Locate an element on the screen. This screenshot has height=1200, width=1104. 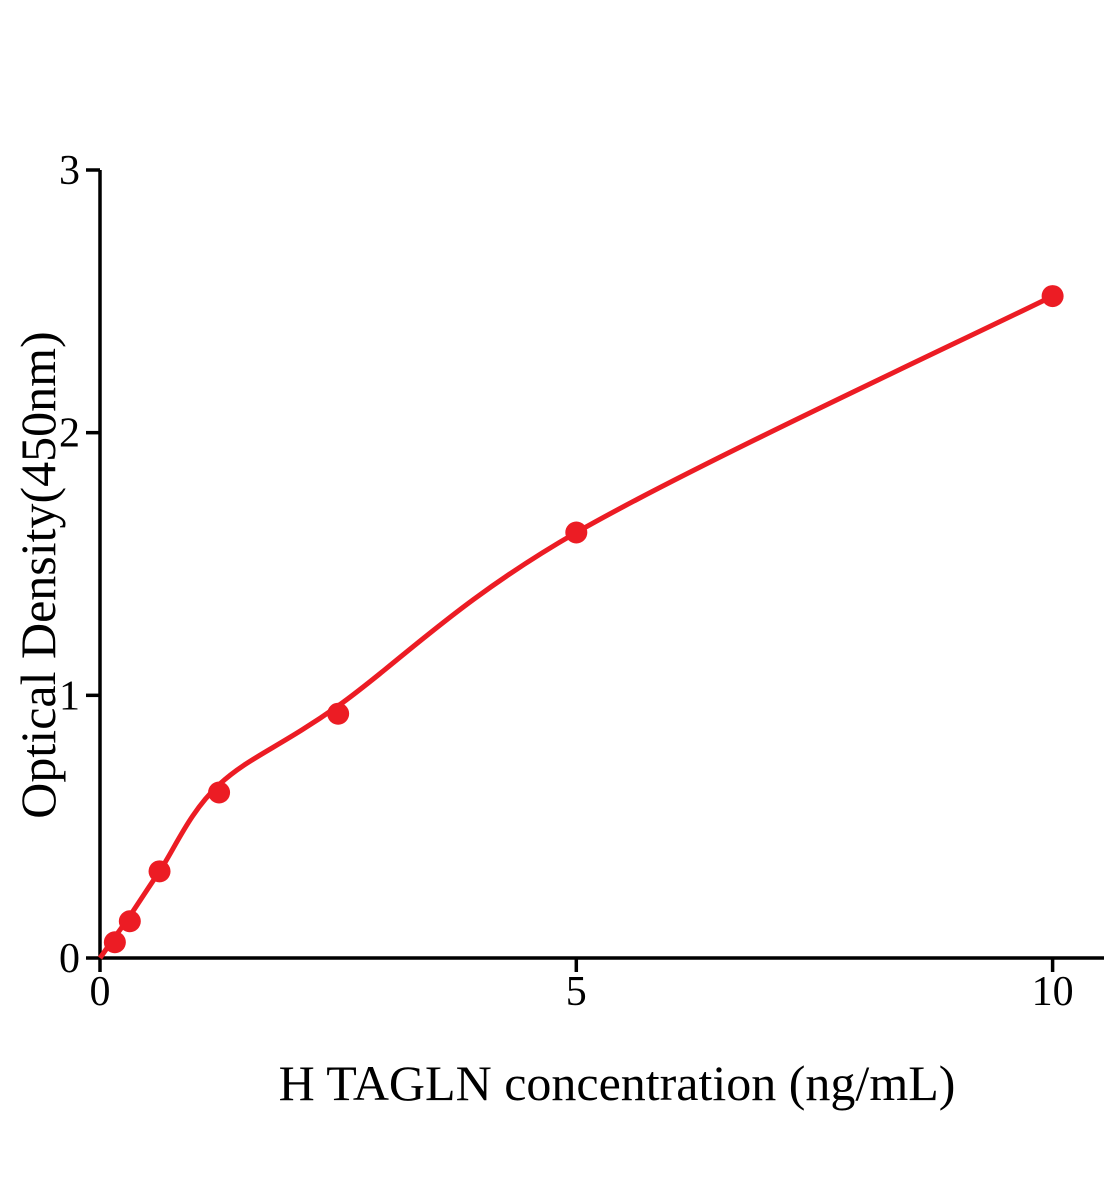
y-tick-label: 3 is located at coordinates (69, 171).